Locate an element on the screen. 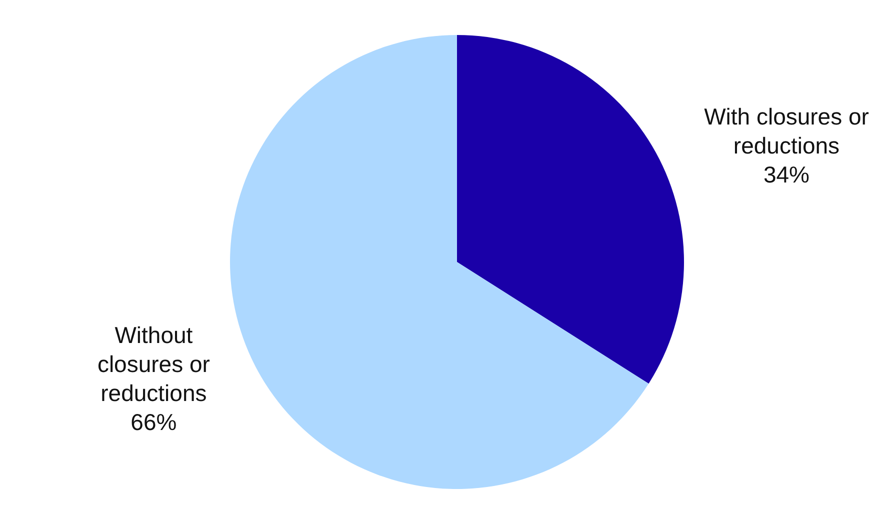 The image size is (895, 529). slice-label: Without closures or reductions is located at coordinates (153, 364).